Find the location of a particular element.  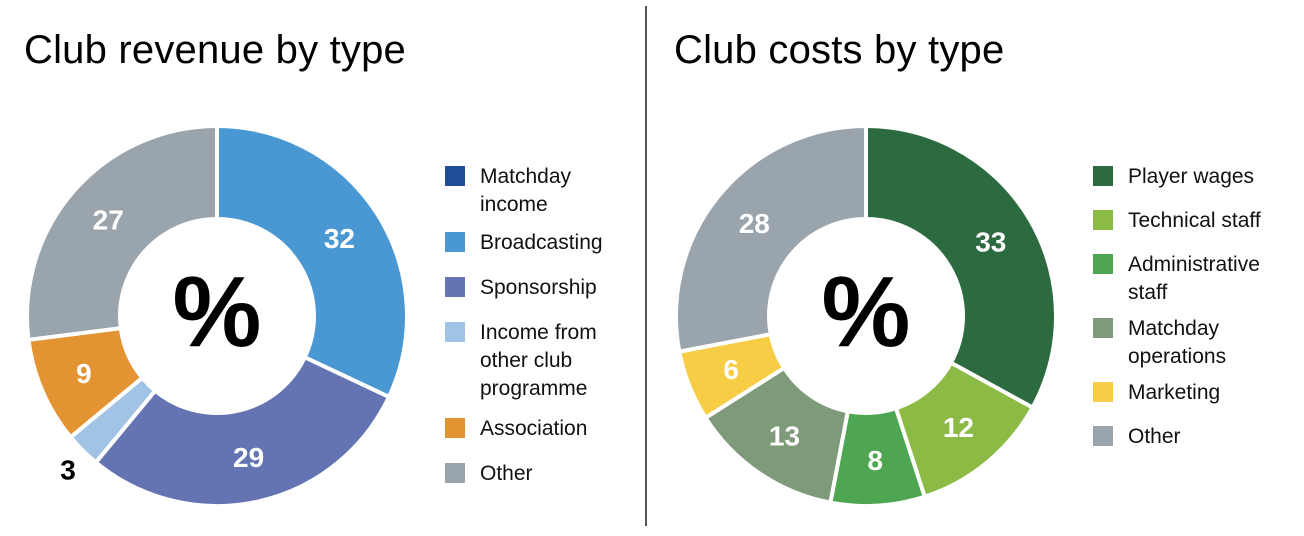

costs-chart-title: Club costs by type is located at coordinates (839, 50).